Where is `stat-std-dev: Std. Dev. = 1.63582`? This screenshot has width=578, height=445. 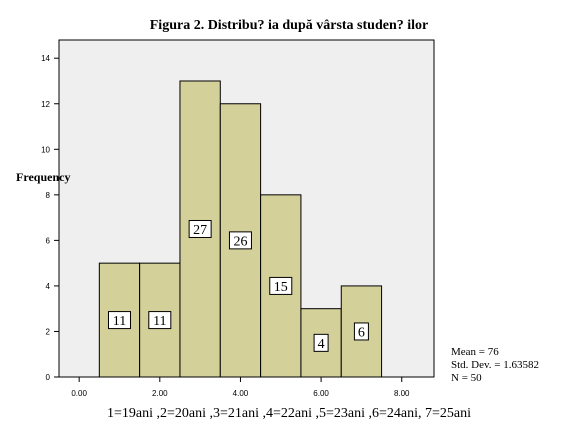
stat-std-dev: Std. Dev. = 1.63582 is located at coordinates (495, 365).